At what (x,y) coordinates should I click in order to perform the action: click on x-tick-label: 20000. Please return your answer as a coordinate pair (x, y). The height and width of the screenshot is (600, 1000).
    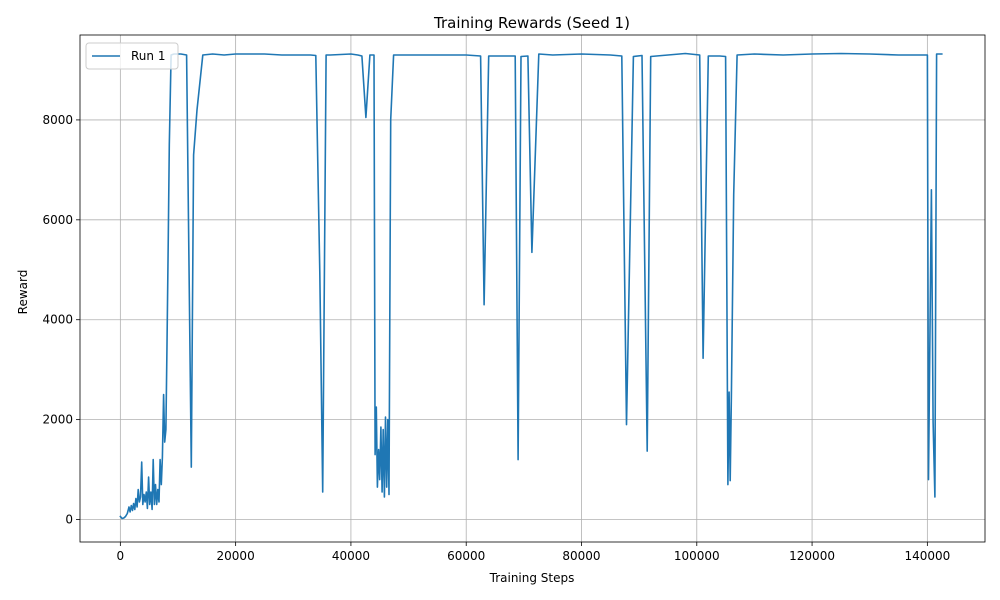
    Looking at the image, I should click on (236, 556).